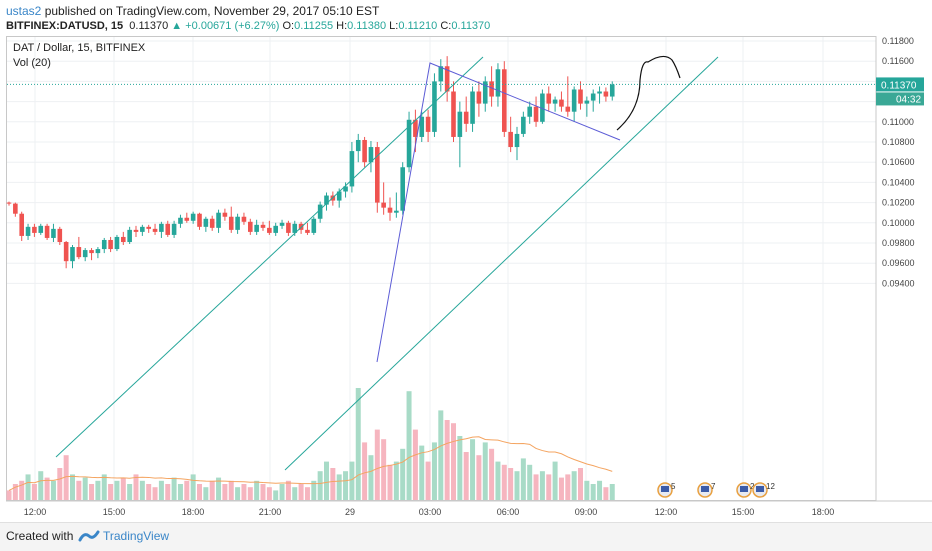 Image resolution: width=932 pixels, height=551 pixels. I want to click on current-price-tag, so click(900, 84).